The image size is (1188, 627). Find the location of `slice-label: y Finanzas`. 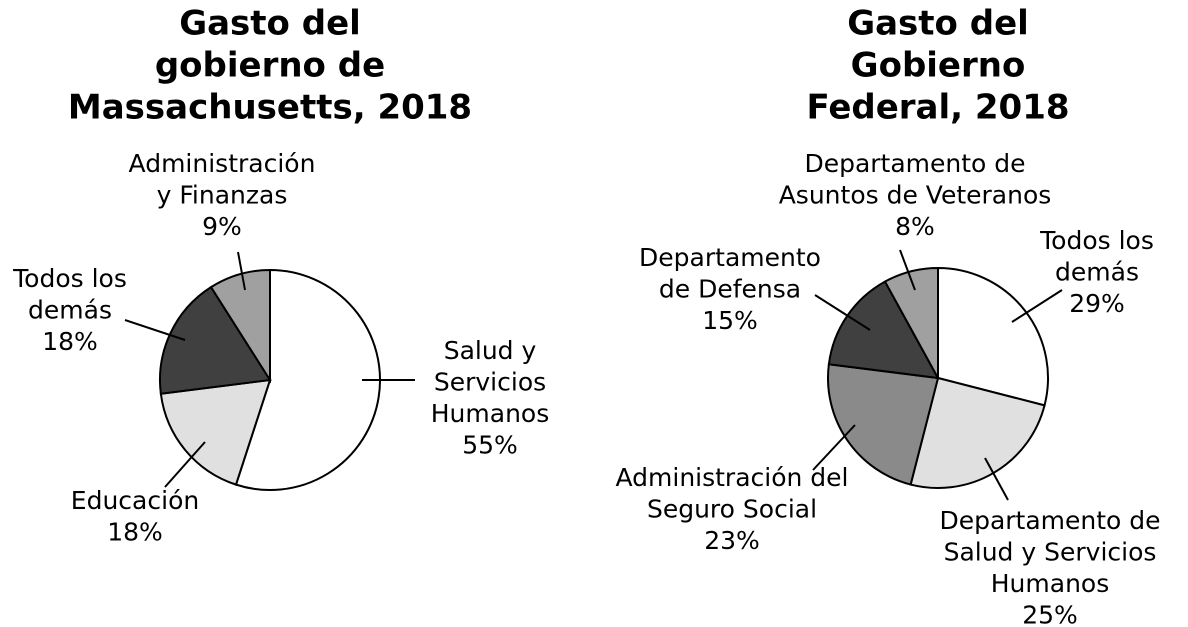

slice-label: y Finanzas is located at coordinates (222, 195).